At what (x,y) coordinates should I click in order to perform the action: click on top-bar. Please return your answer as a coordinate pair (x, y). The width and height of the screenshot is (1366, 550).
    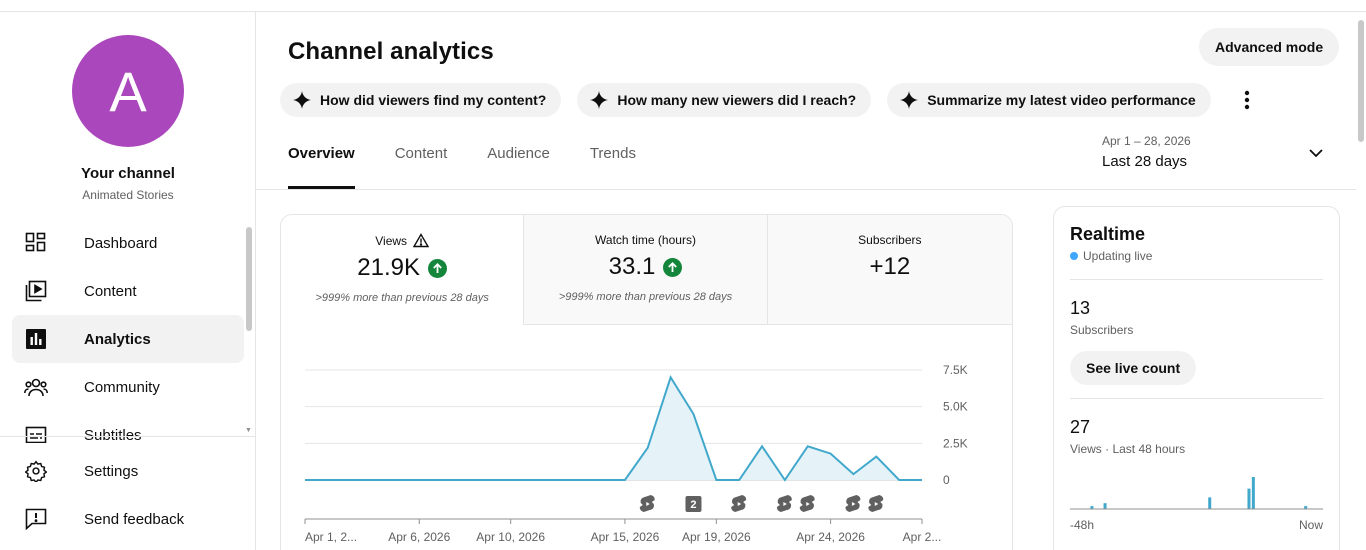
    Looking at the image, I should click on (683, 6).